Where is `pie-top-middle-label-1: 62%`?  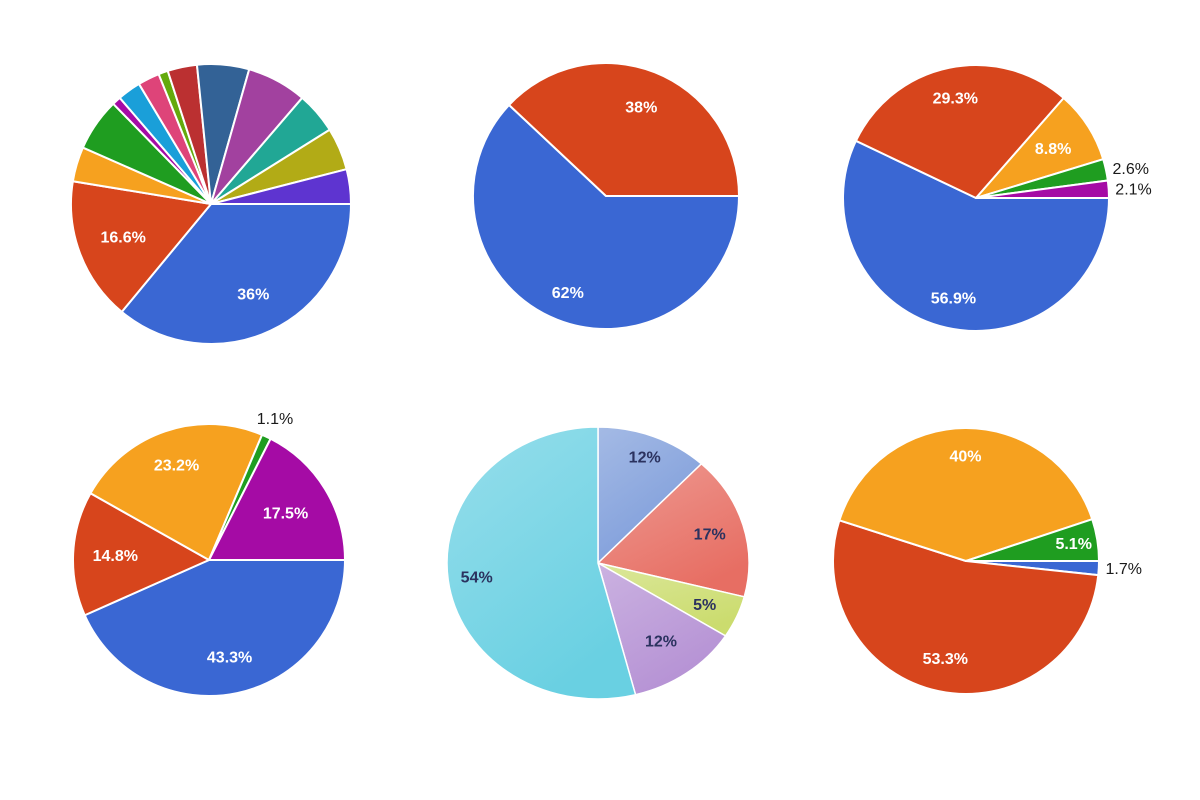 pie-top-middle-label-1: 62% is located at coordinates (568, 293).